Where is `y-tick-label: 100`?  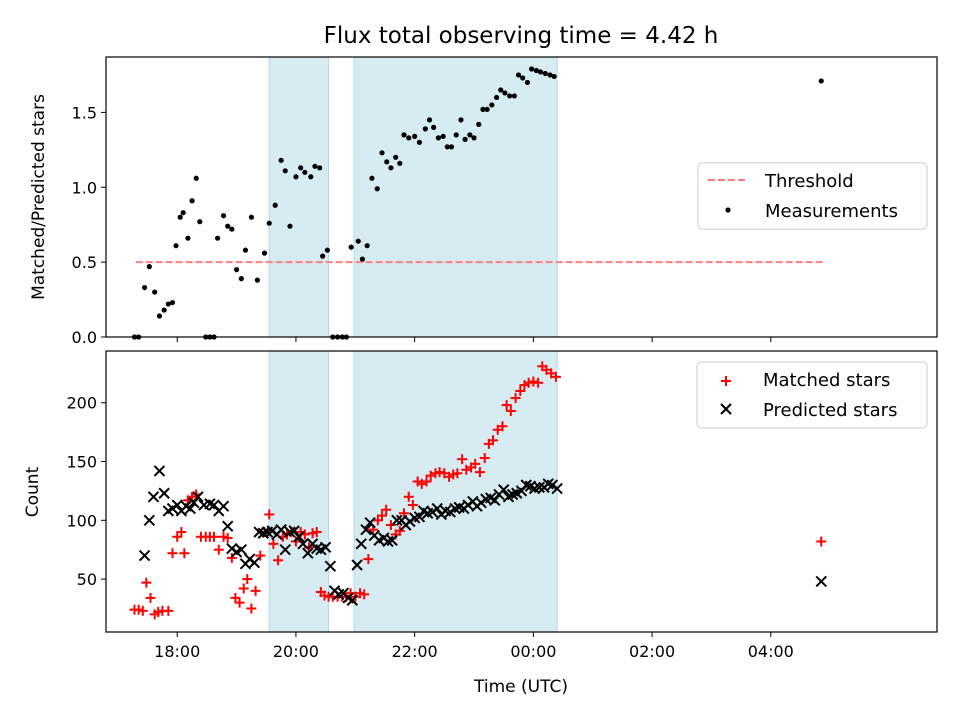 y-tick-label: 100 is located at coordinates (81, 520).